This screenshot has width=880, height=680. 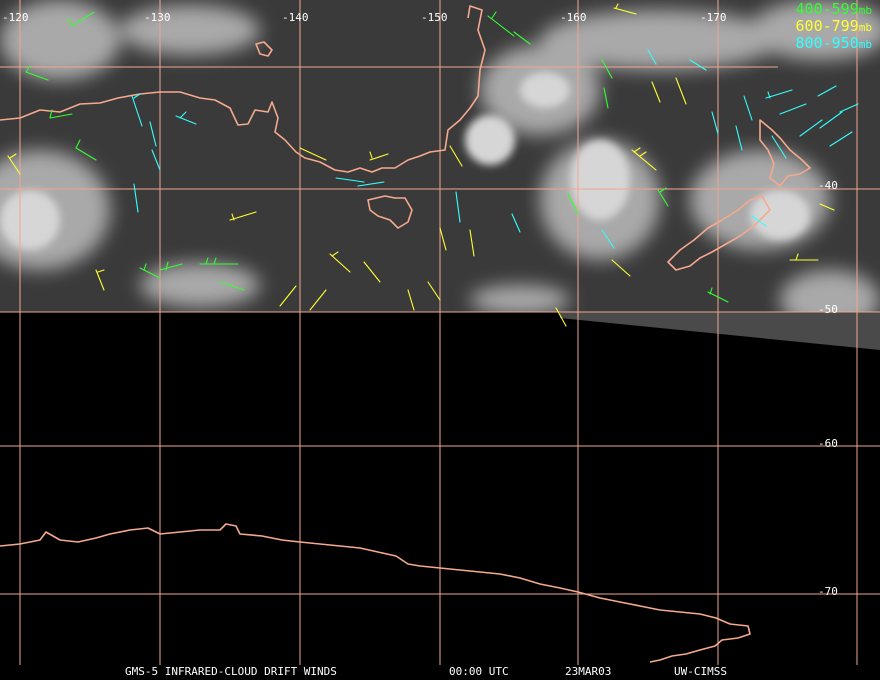 What do you see at coordinates (713, 17) in the screenshot?
I see `lon-label: -170` at bounding box center [713, 17].